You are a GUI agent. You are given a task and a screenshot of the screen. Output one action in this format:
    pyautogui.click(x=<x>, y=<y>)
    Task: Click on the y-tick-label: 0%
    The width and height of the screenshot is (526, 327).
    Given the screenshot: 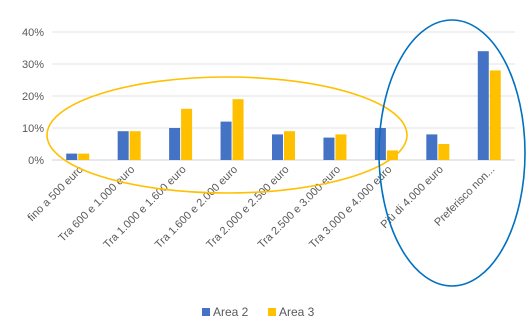 What is the action you would take?
    pyautogui.click(x=36, y=161)
    